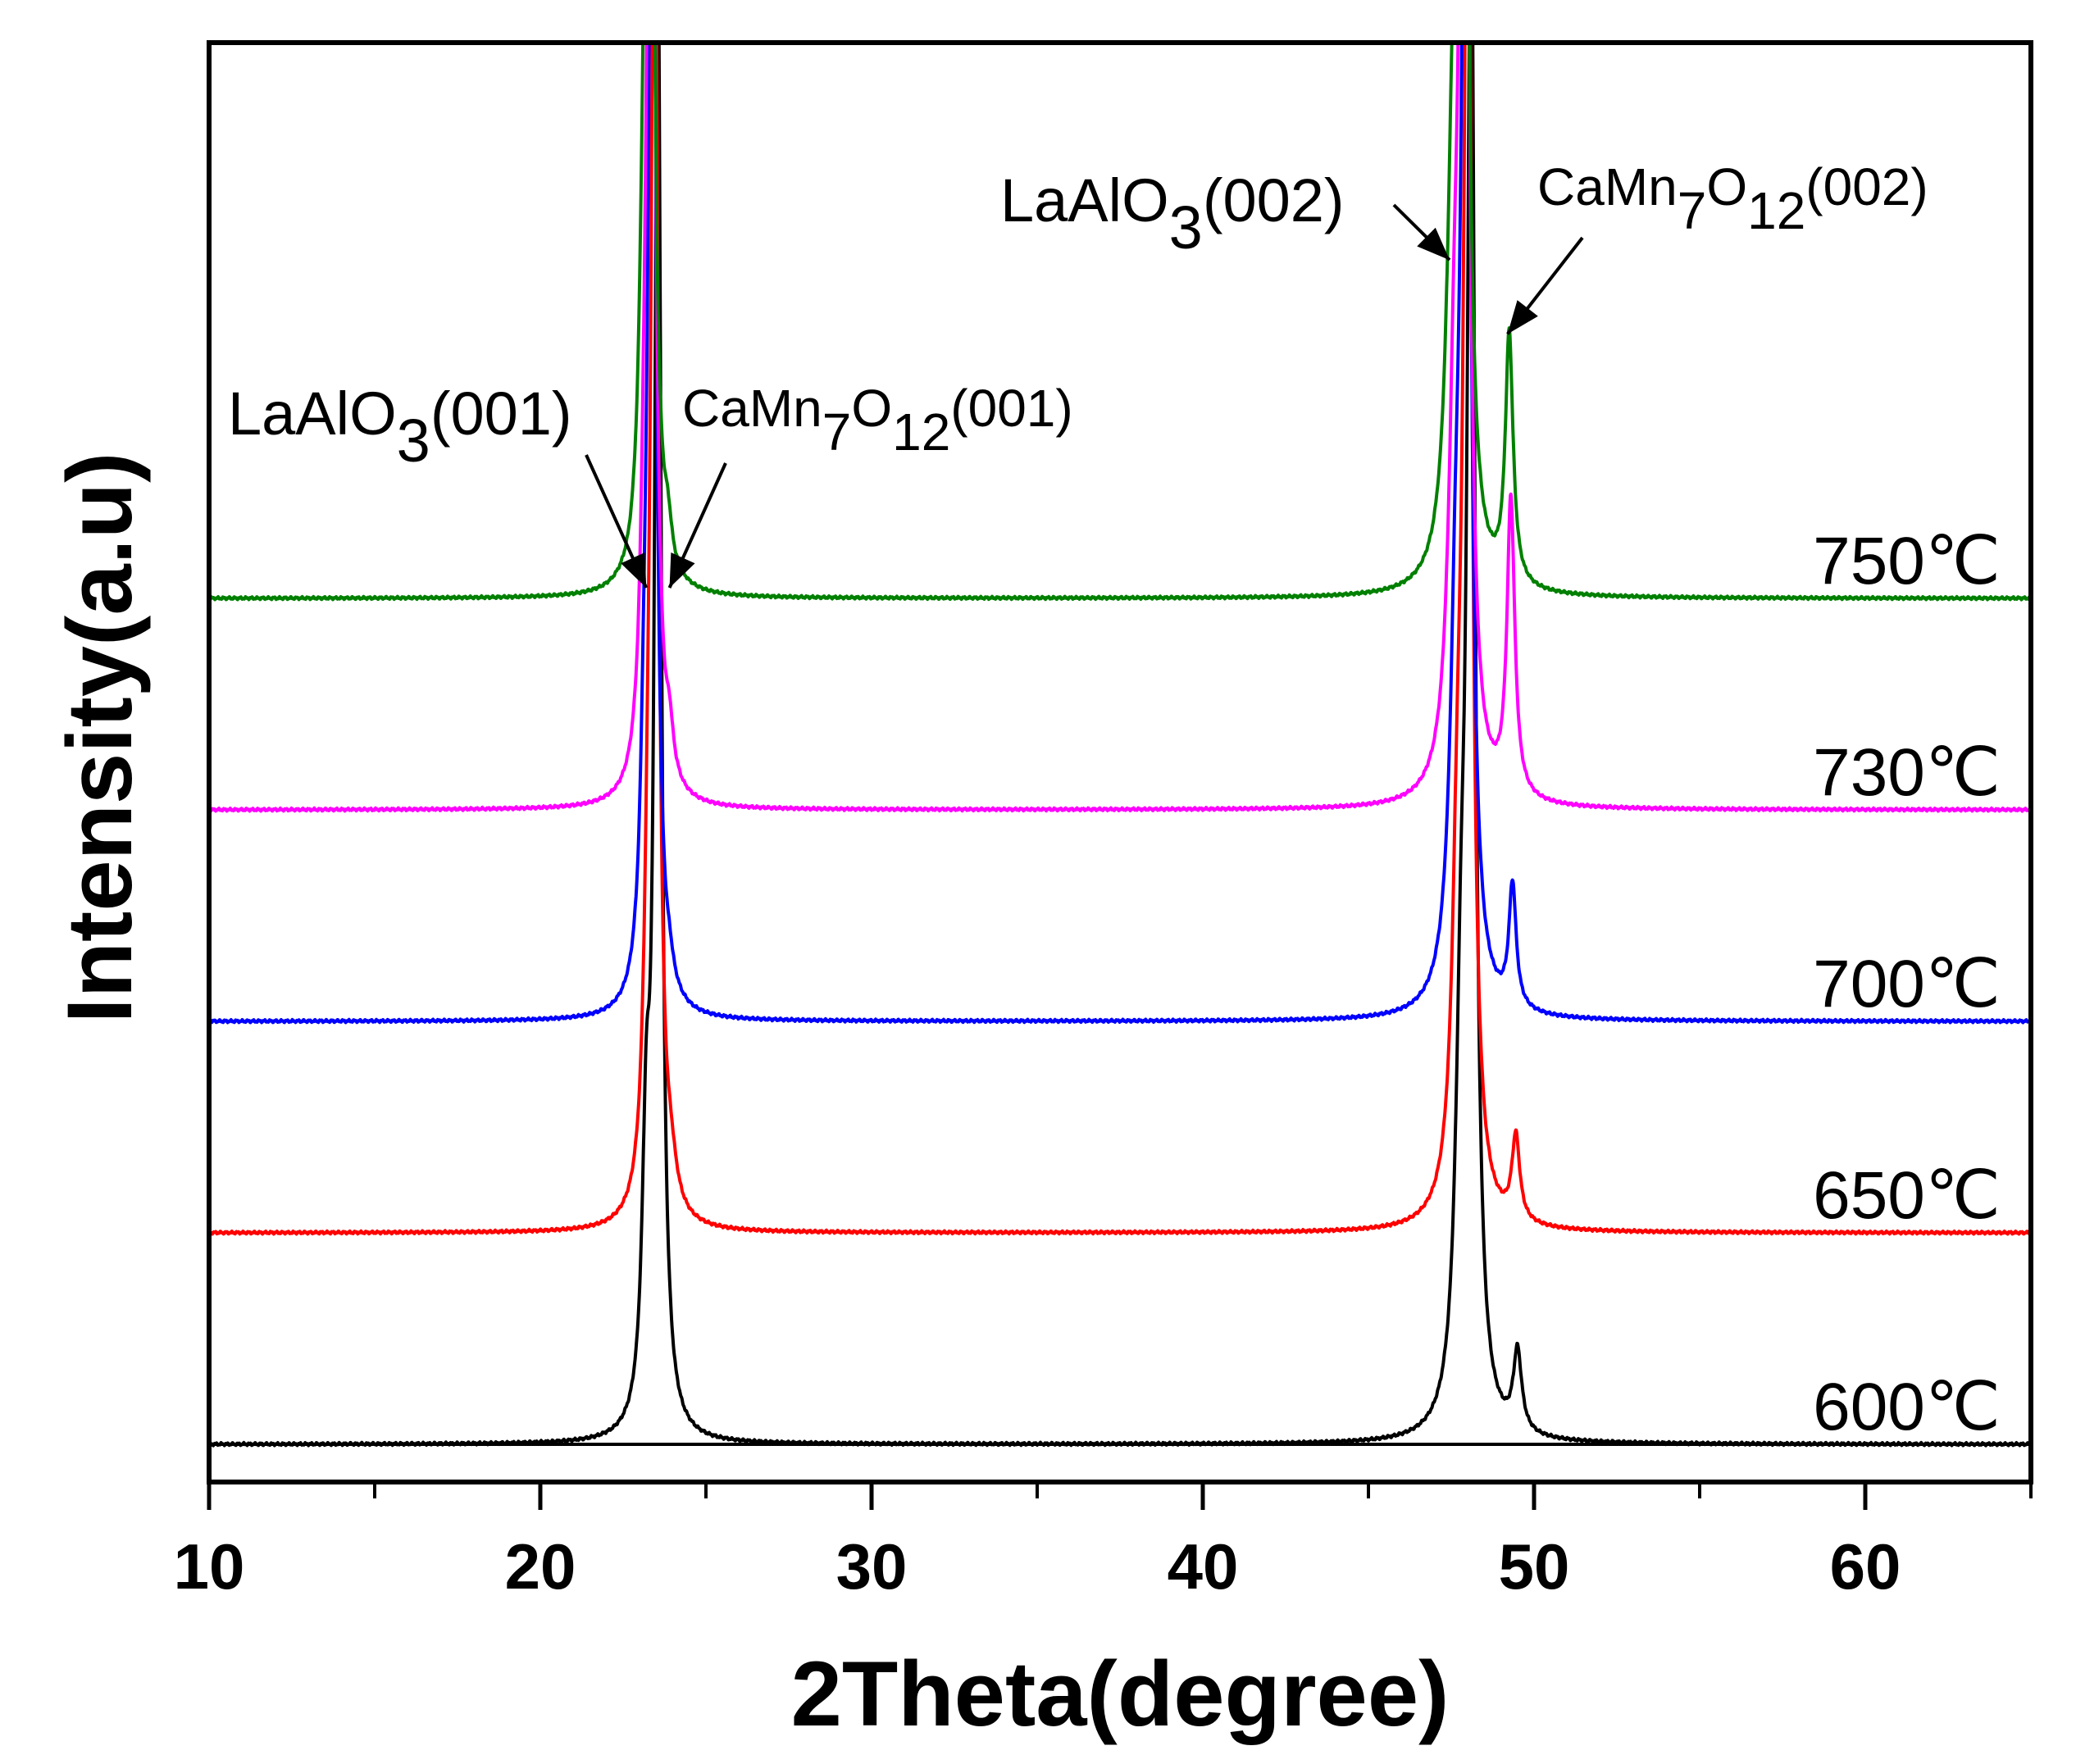  Describe the element at coordinates (872, 1566) in the screenshot. I see `x-tick-label-2: 30` at that location.